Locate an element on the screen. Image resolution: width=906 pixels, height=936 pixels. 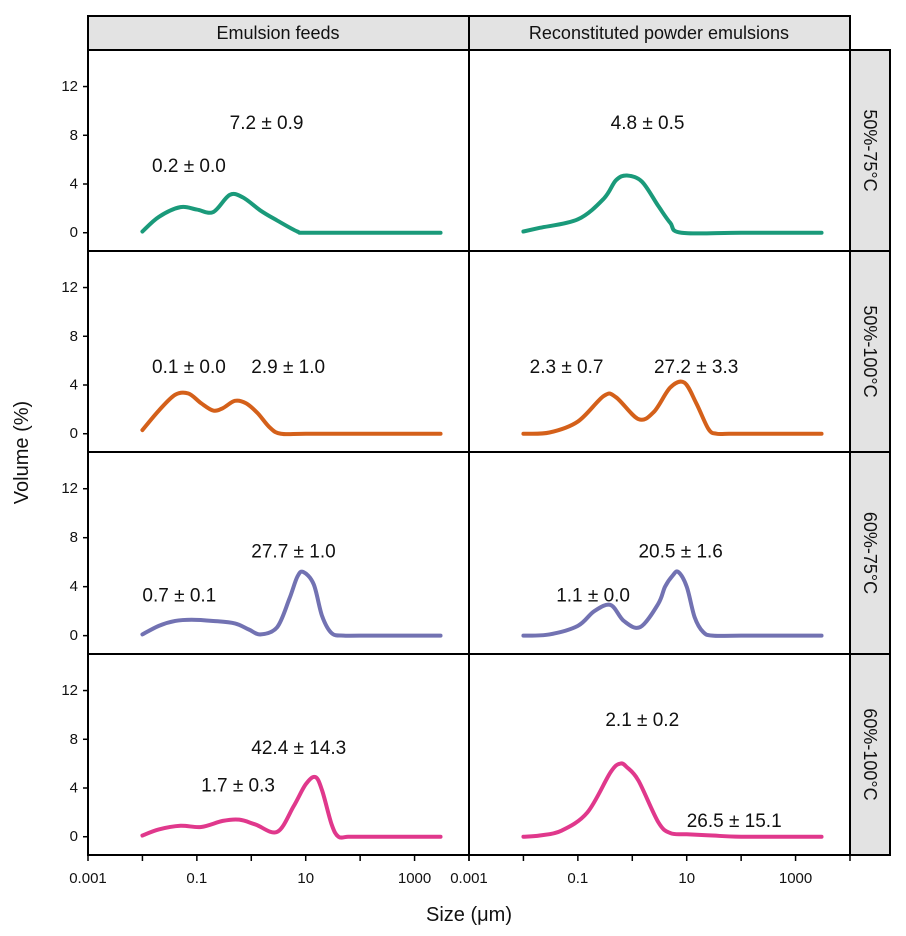
row-strip-60-75: 60%-75°C is located at coordinates (870, 553).